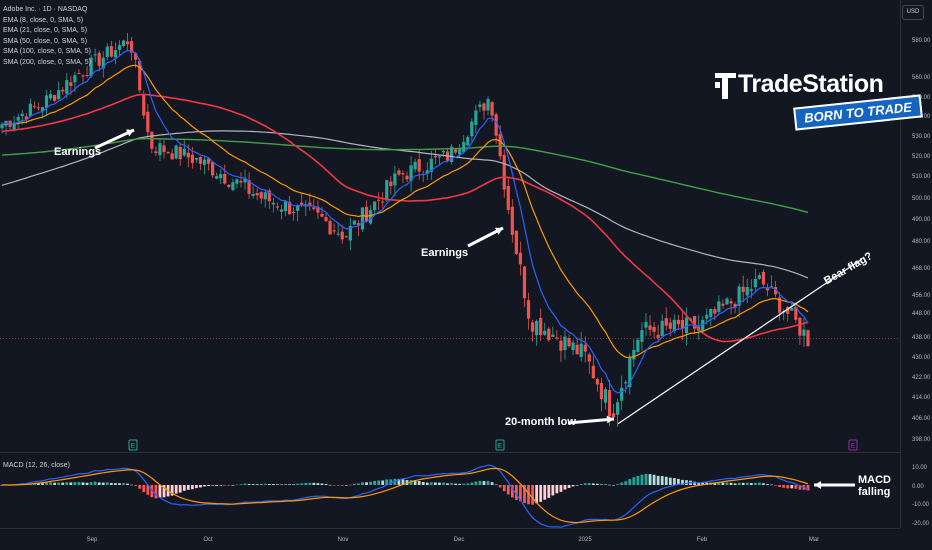 This screenshot has width=932, height=550. I want to click on time-tick-label: Nov, so click(343, 540).